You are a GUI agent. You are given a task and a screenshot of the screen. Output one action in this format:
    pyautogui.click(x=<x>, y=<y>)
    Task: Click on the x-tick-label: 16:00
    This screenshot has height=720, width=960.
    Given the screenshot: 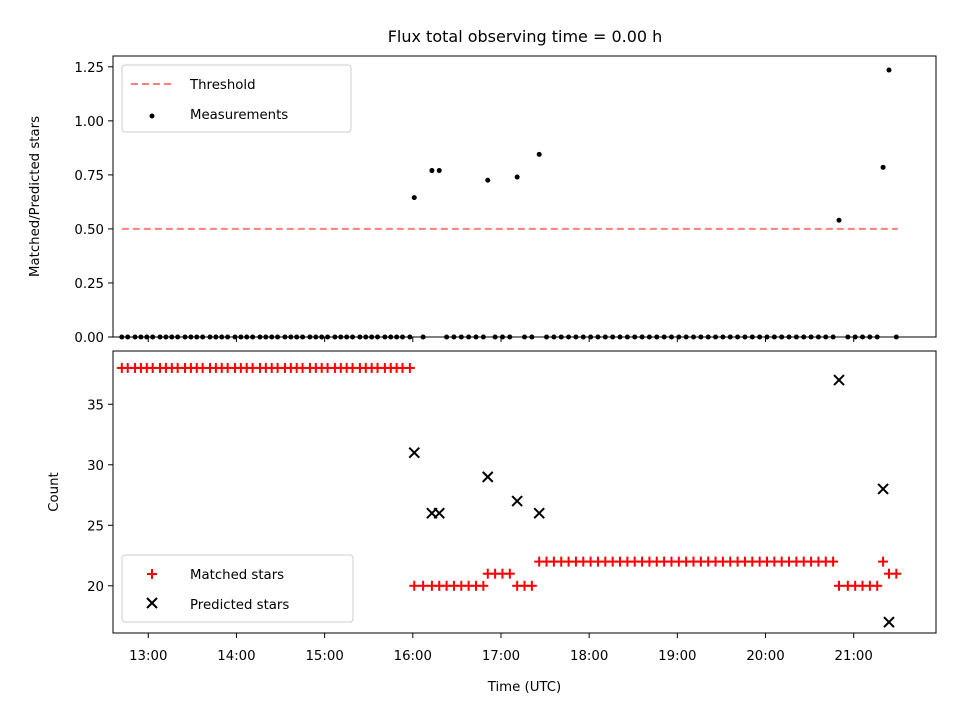 What is the action you would take?
    pyautogui.click(x=413, y=656)
    